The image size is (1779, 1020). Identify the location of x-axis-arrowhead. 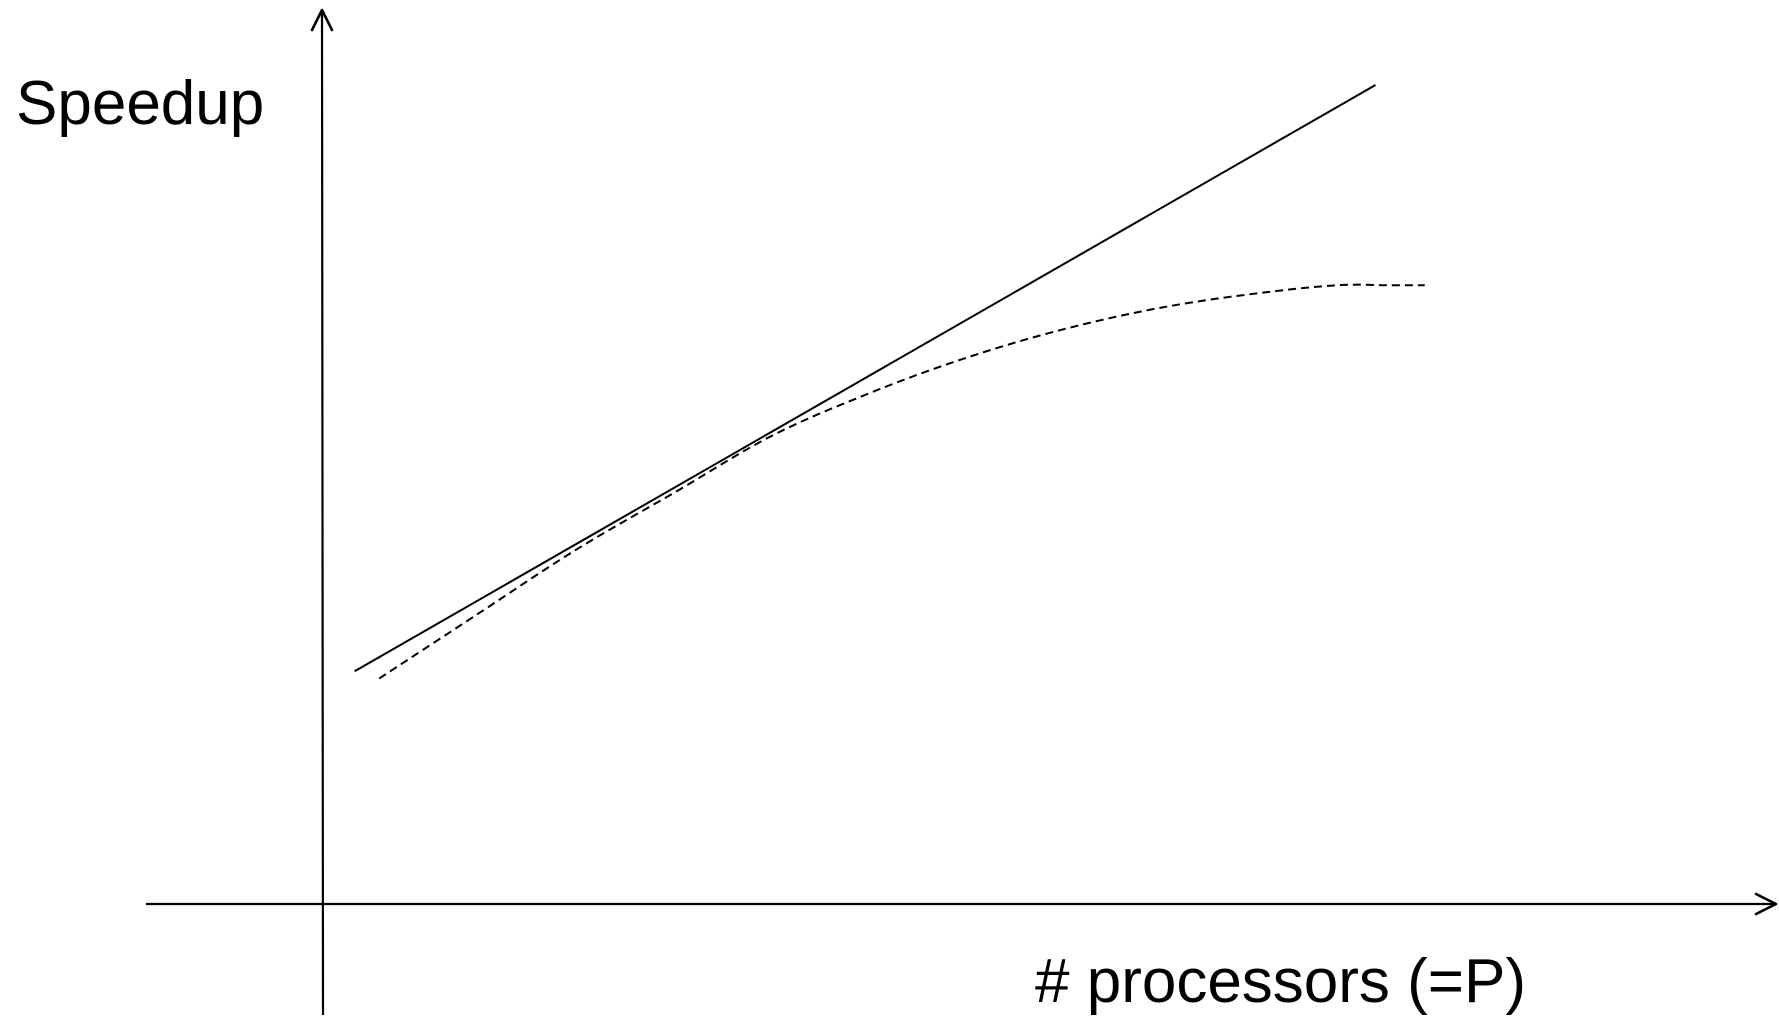
(1766, 904).